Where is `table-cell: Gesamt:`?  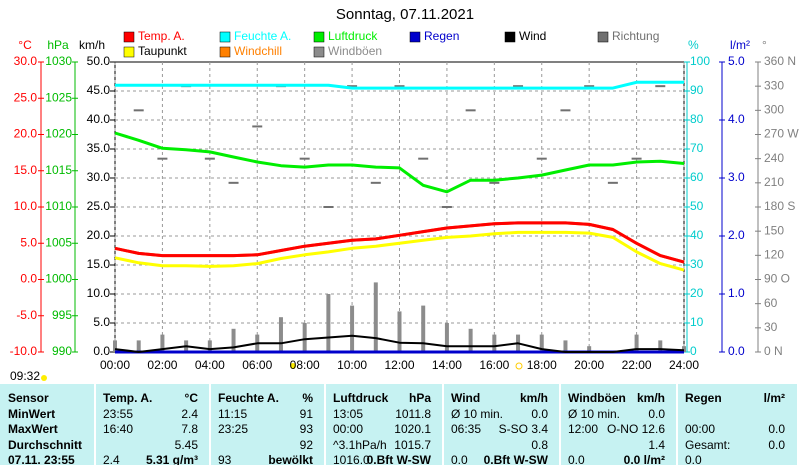 table-cell: Gesamt: is located at coordinates (708, 444).